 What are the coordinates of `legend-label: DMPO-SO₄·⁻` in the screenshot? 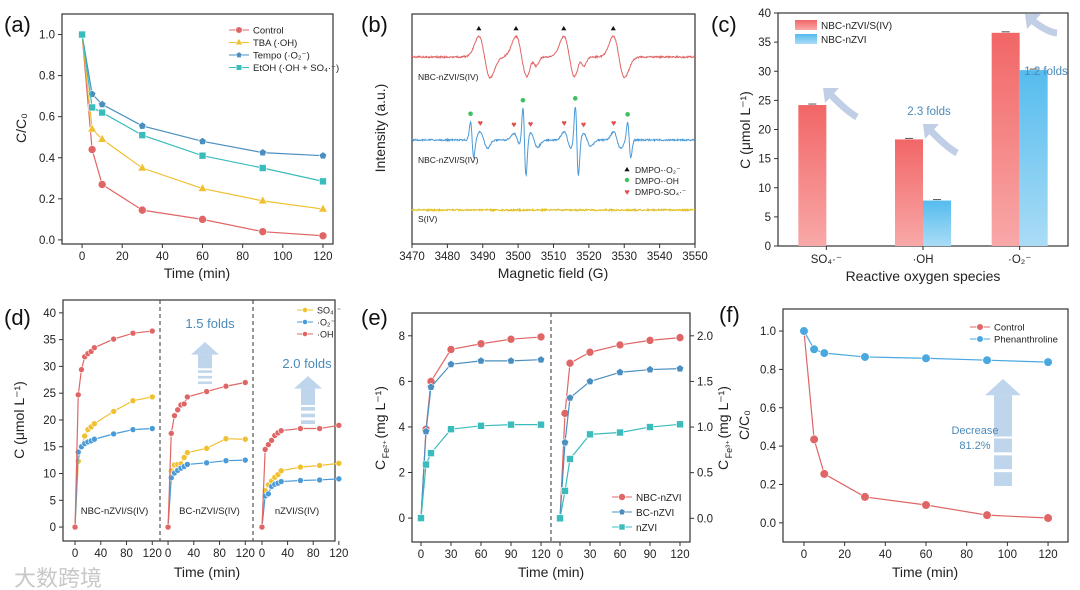 It's located at (661, 192).